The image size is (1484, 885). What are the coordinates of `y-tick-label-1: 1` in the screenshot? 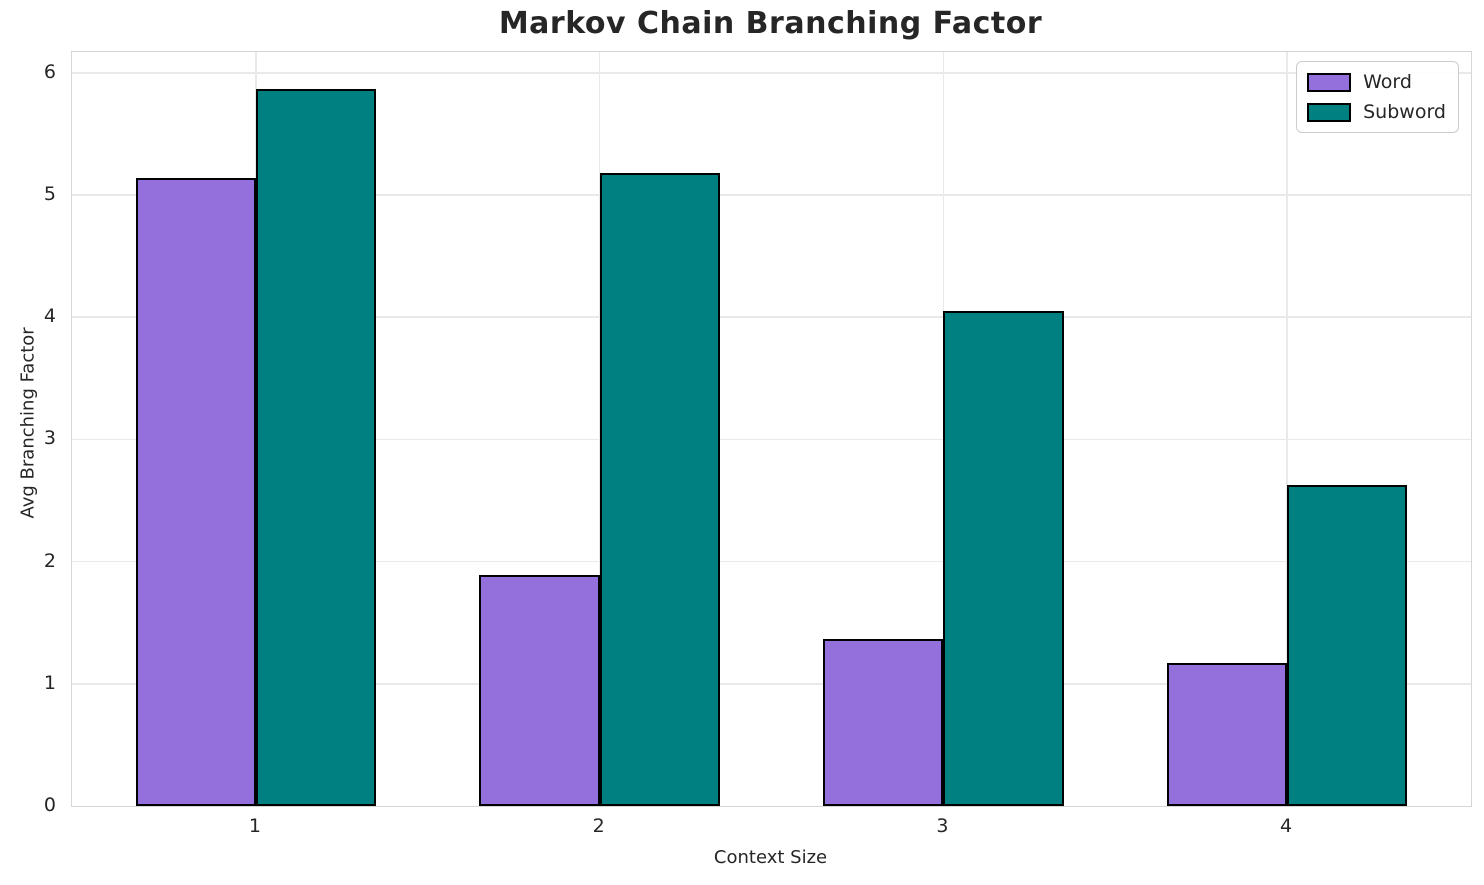 It's located at (49, 682).